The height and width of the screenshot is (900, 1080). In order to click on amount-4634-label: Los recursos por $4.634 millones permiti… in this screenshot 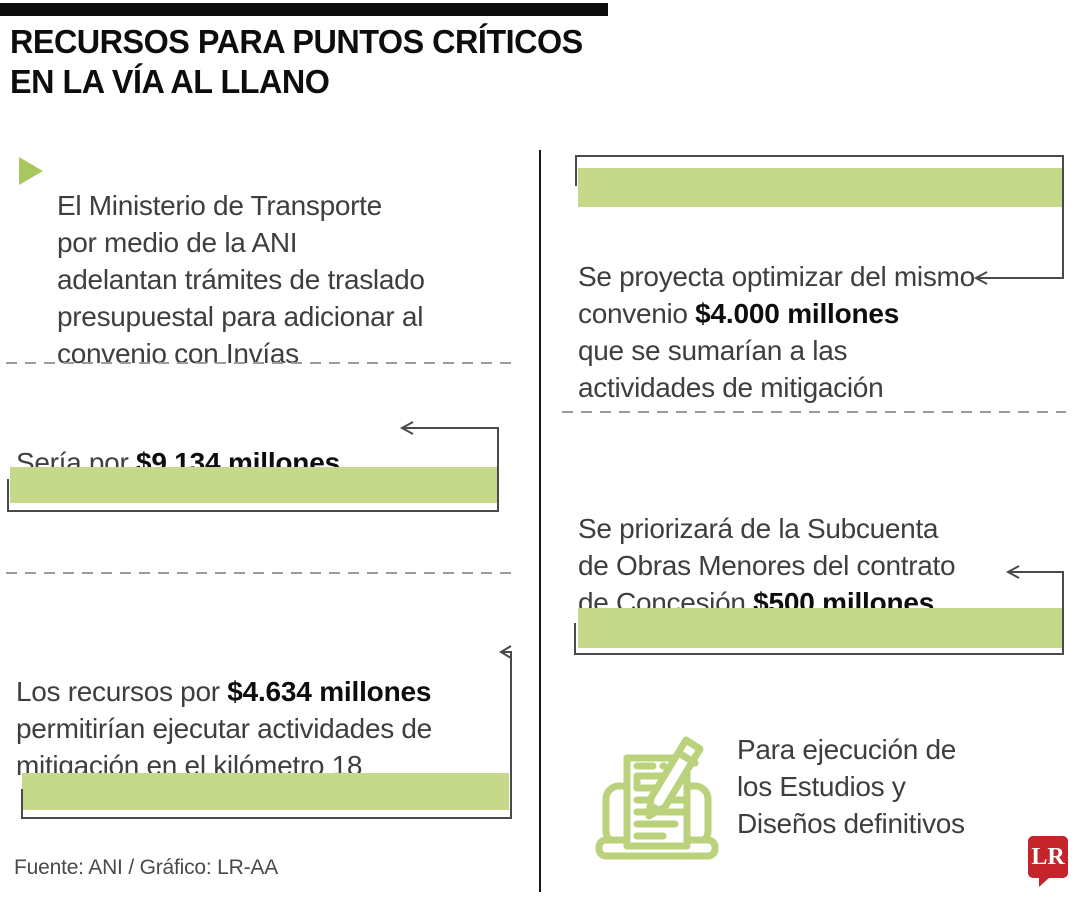, I will do `click(224, 728)`.